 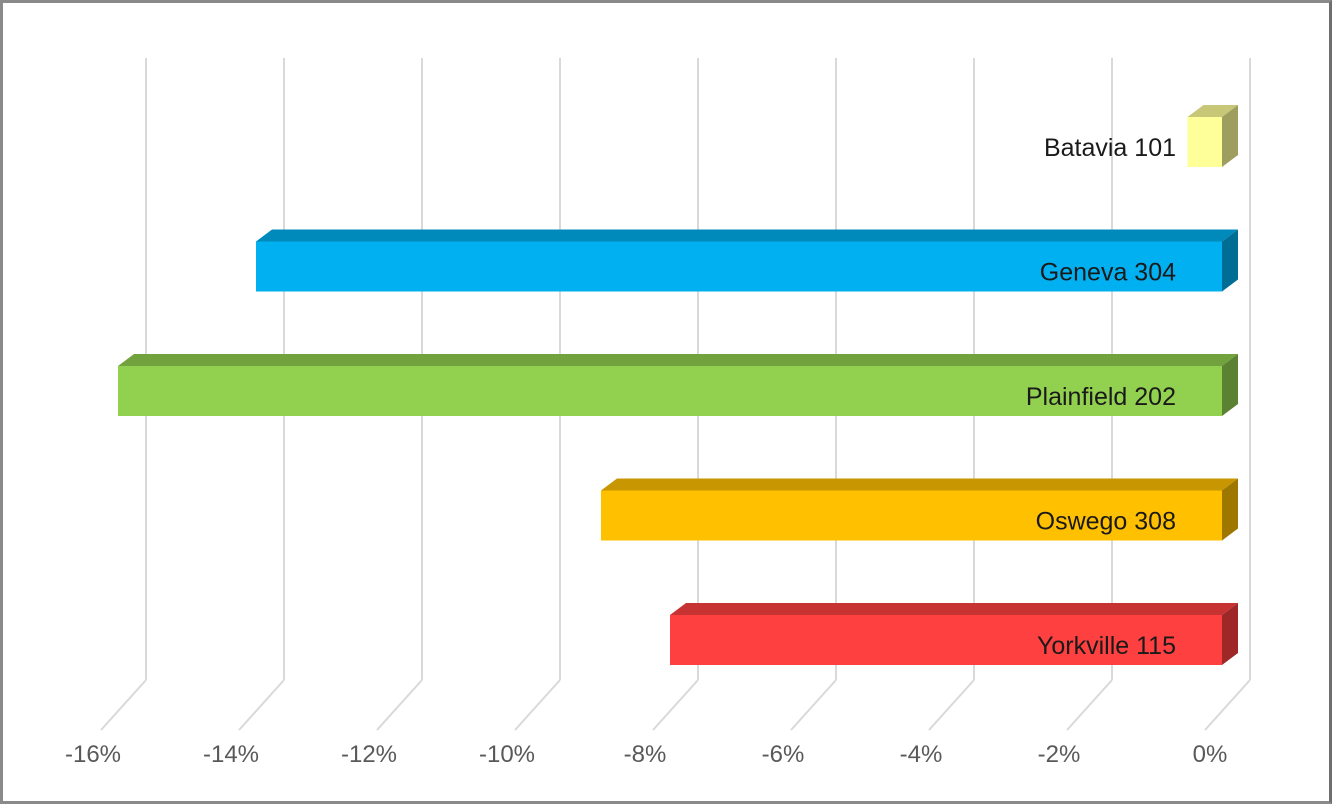 I want to click on bar-label: Batavia 101, so click(x=1110, y=148).